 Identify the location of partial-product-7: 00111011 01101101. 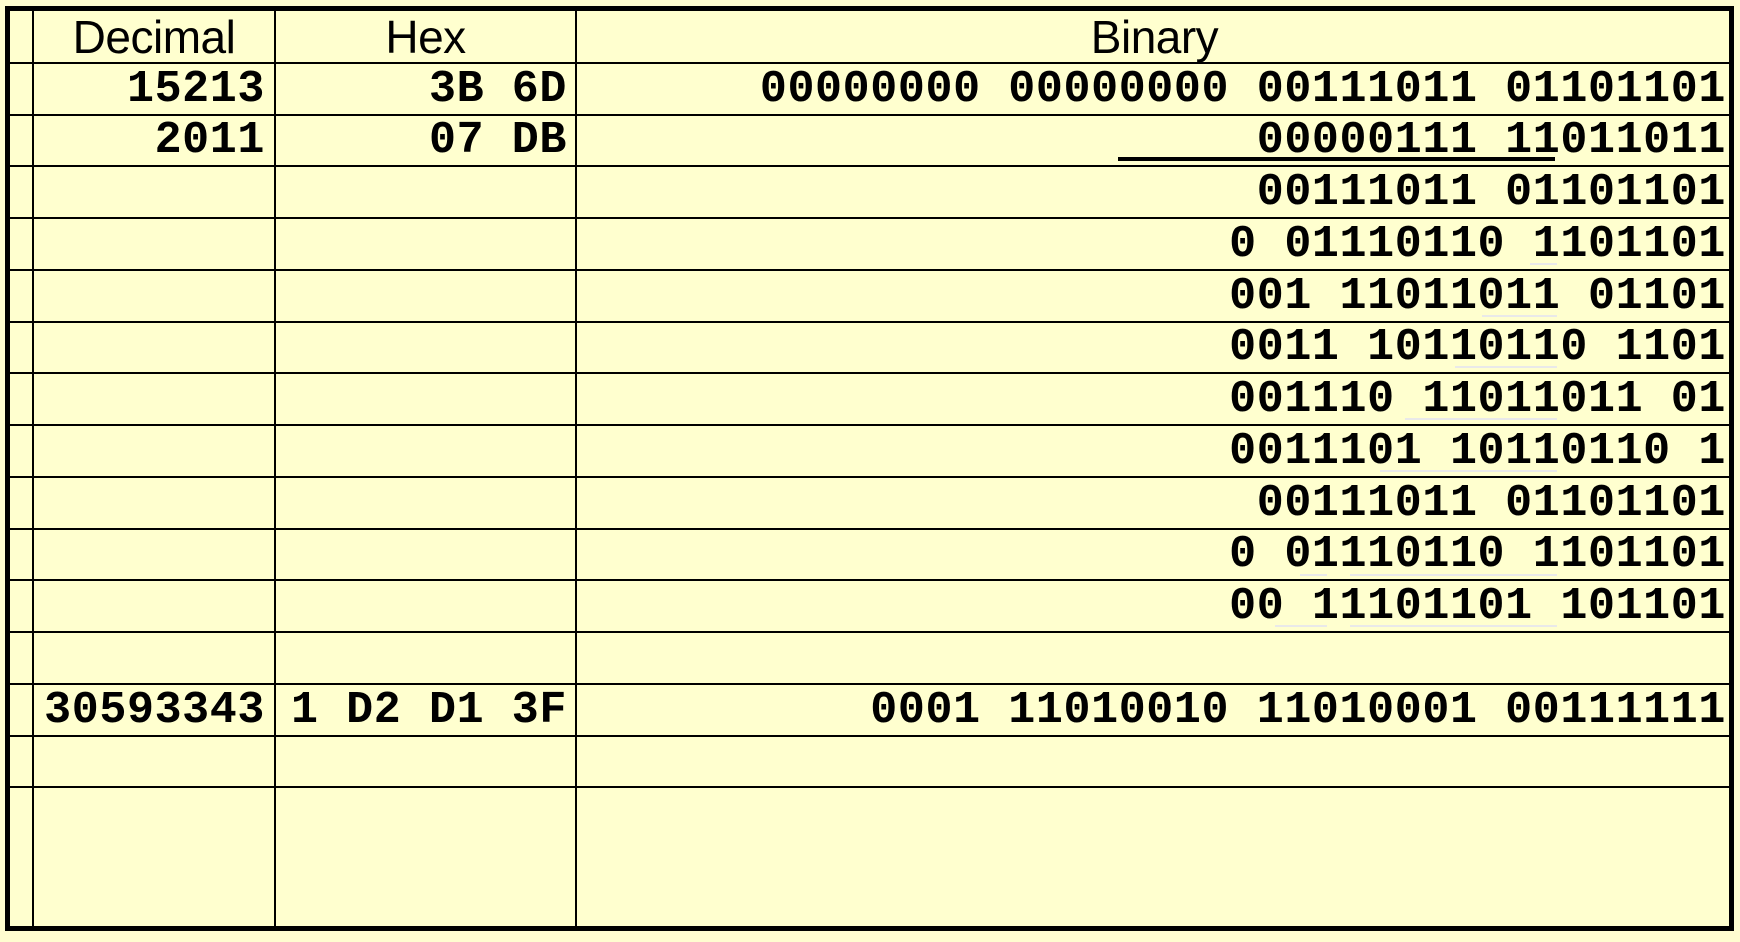
(1491, 503).